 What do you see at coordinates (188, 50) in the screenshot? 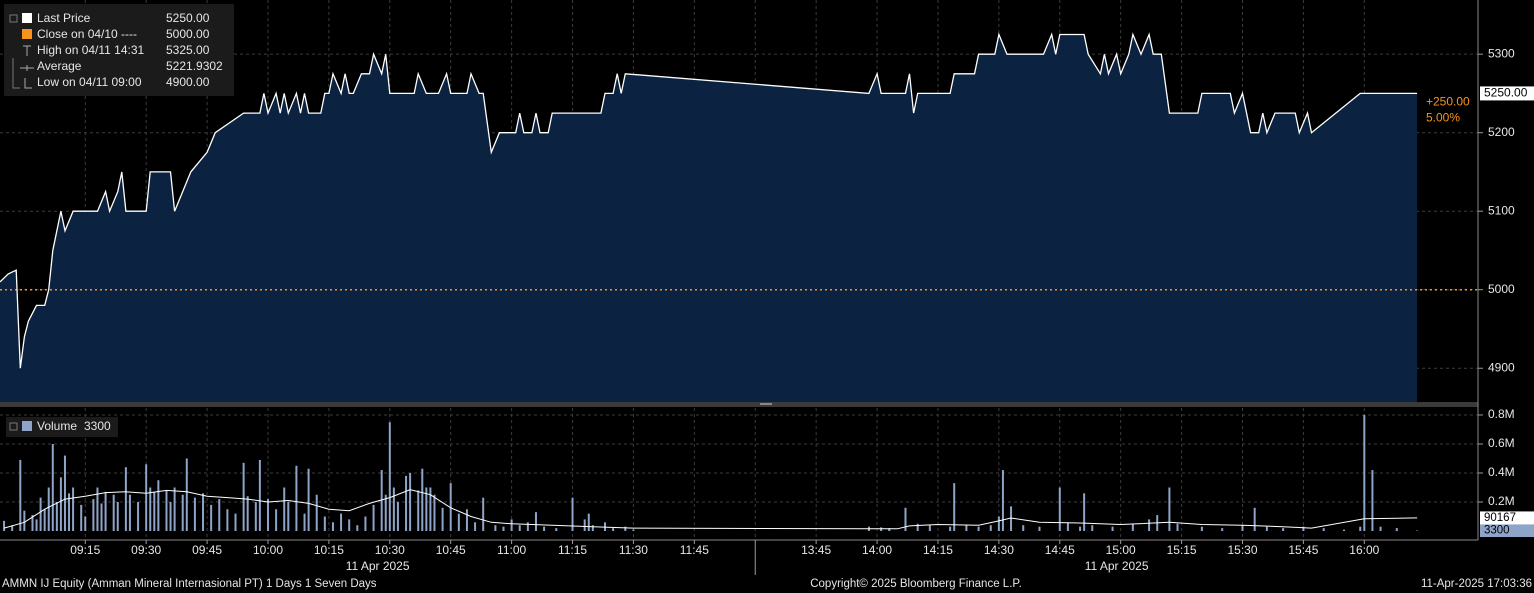
I see `legend-value: 5325.00` at bounding box center [188, 50].